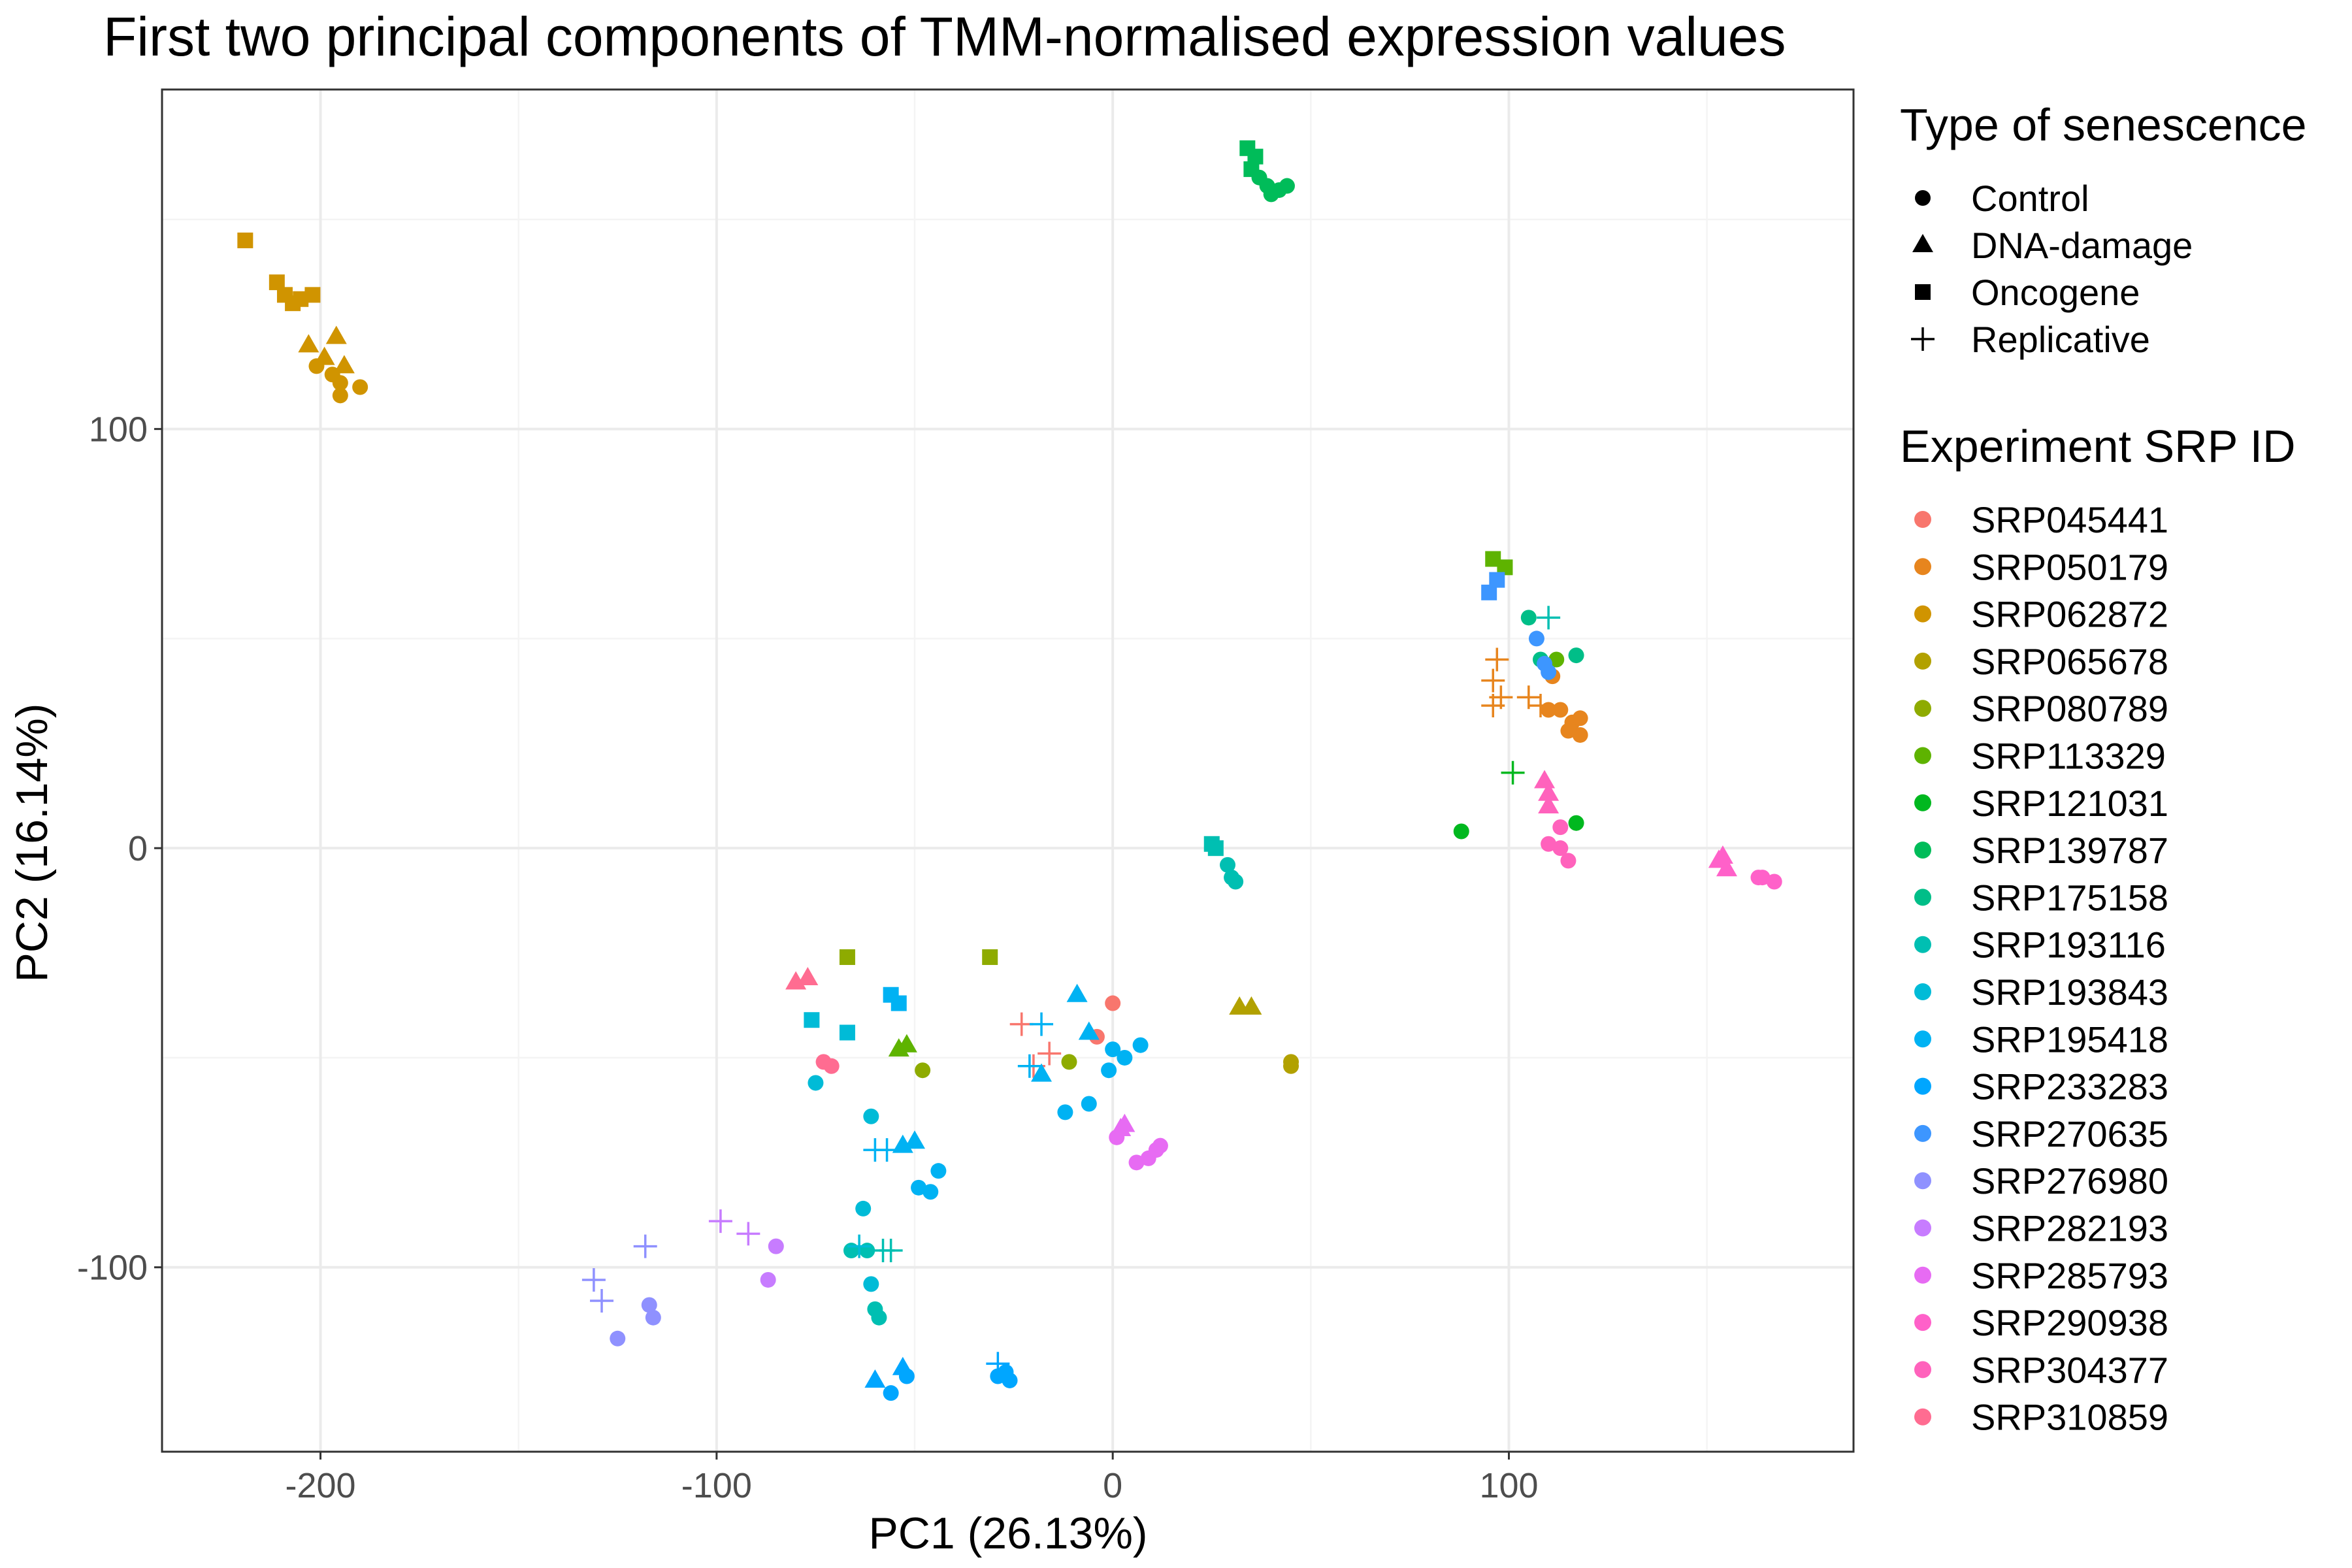 The height and width of the screenshot is (1568, 2352). I want to click on point-srp233283-circle, so click(1006, 1372).